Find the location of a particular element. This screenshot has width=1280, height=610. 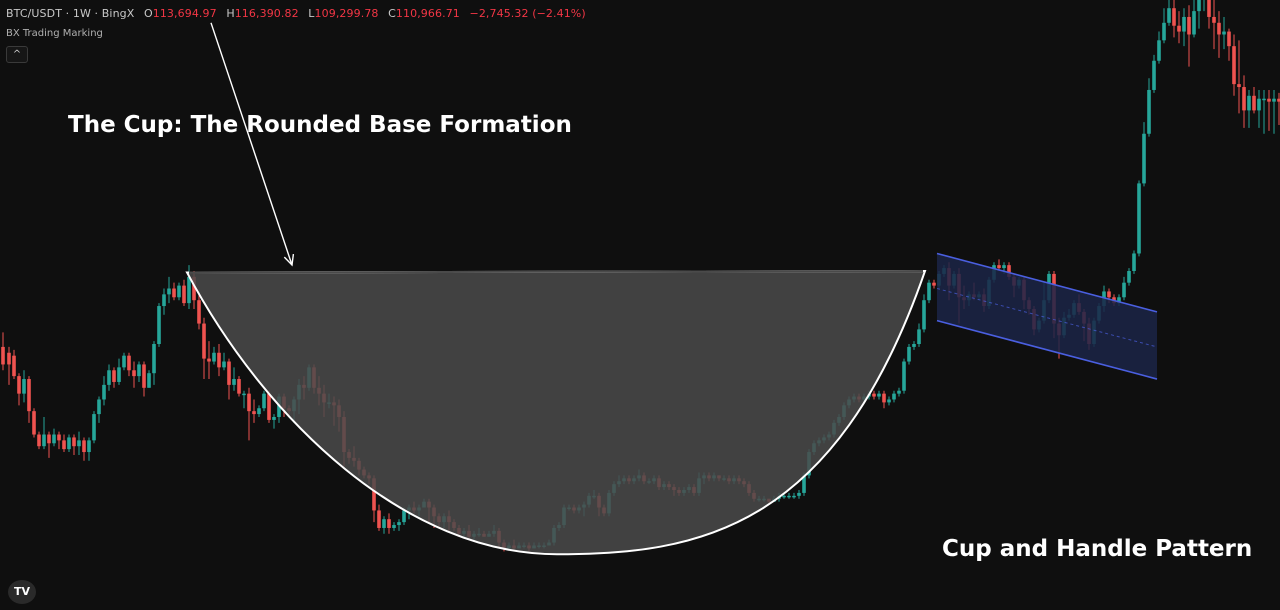

interval: 1W is located at coordinates (81, 13).